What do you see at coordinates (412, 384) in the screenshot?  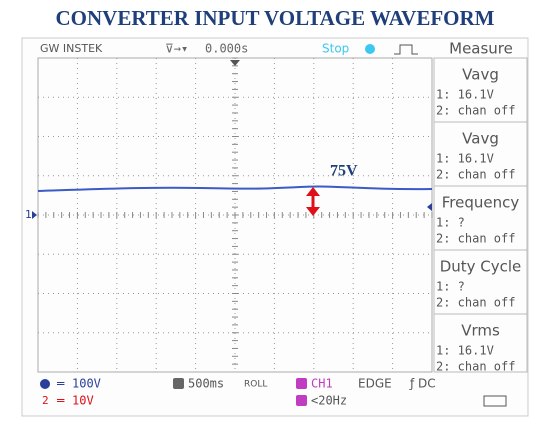 I see `coupling-symbol: ƒ` at bounding box center [412, 384].